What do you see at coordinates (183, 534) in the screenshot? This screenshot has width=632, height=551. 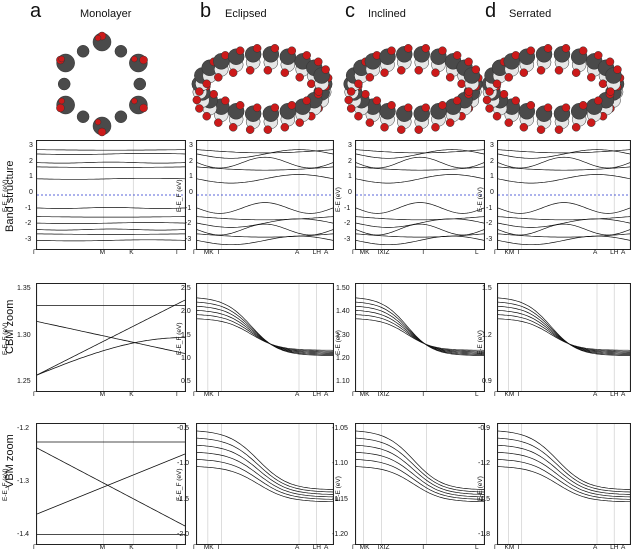 I see `y-tick-label: -2.0` at bounding box center [183, 534].